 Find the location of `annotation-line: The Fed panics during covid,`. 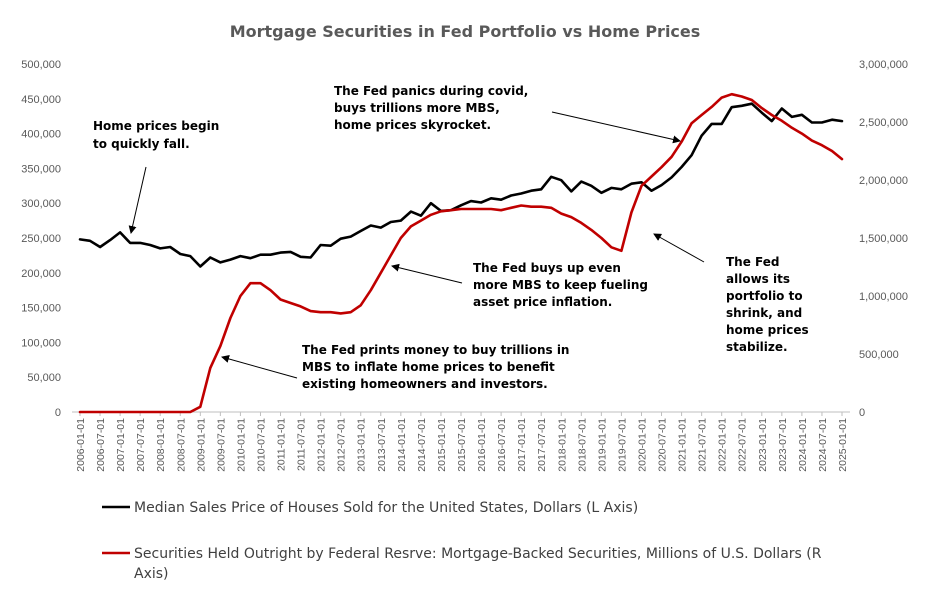

annotation-line: The Fed panics during covid, is located at coordinates (431, 91).